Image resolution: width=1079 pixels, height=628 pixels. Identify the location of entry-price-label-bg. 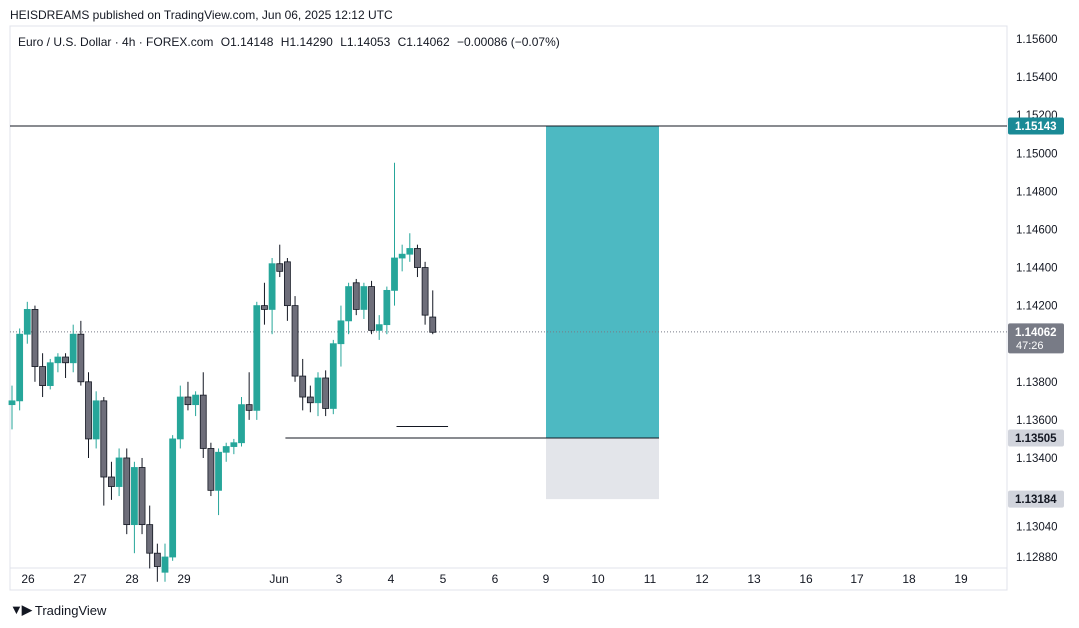
(1036, 438).